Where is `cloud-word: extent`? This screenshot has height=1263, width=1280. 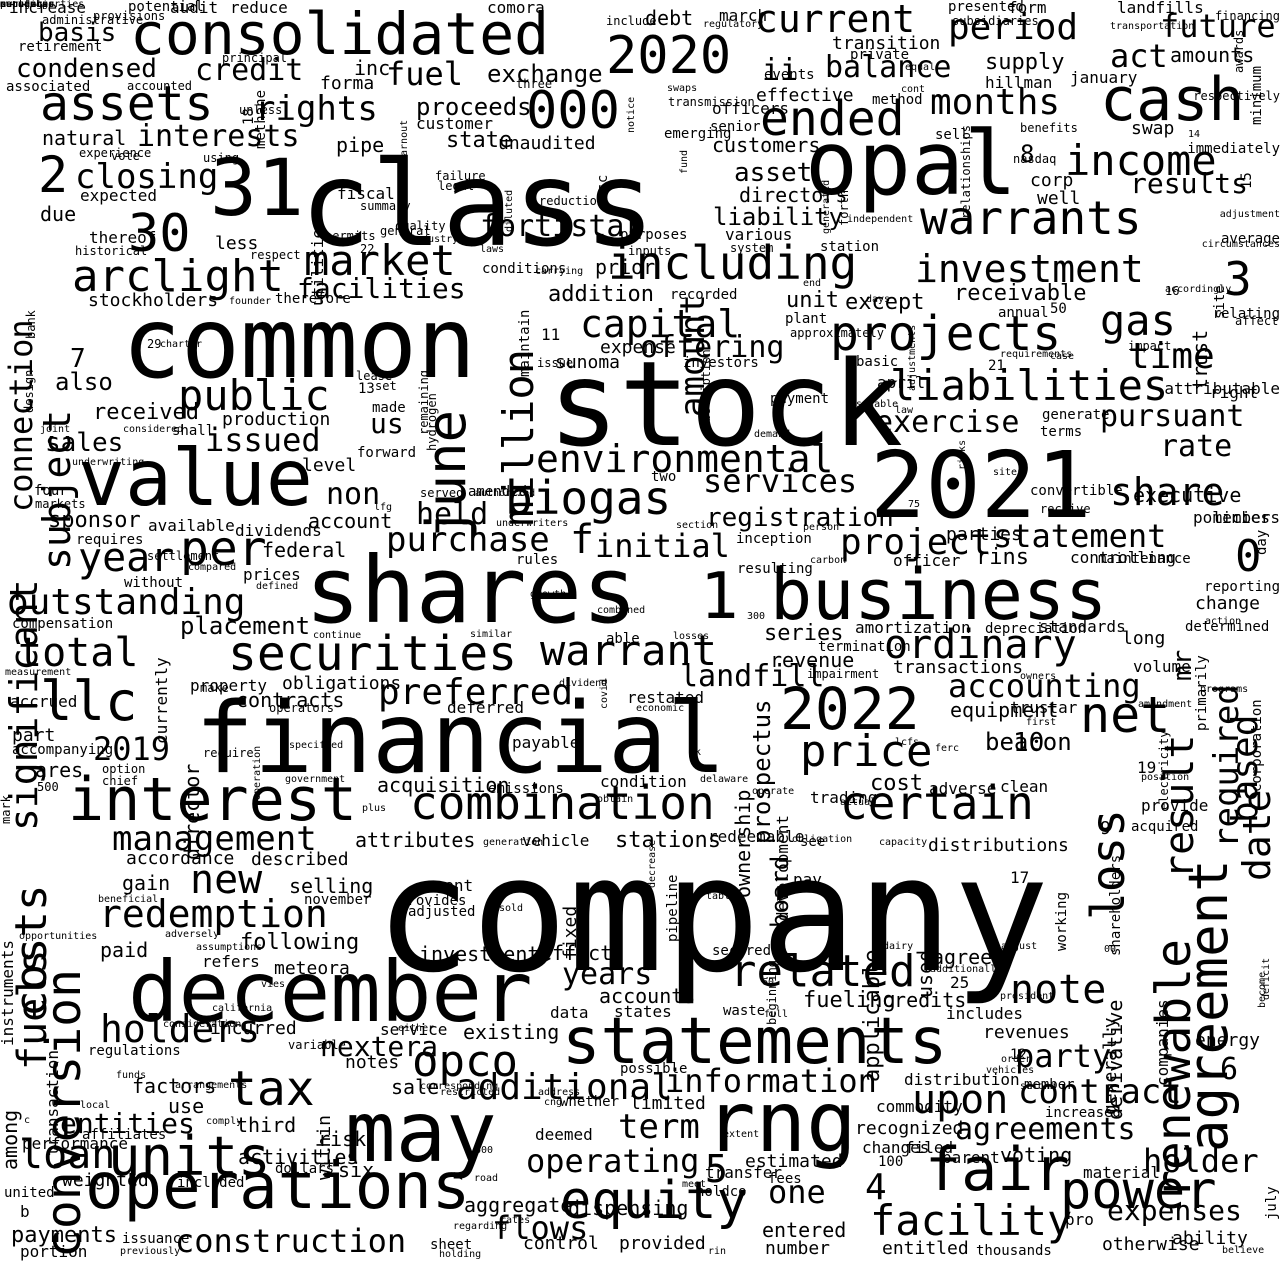
cloud-word: extent is located at coordinates (741, 1134).